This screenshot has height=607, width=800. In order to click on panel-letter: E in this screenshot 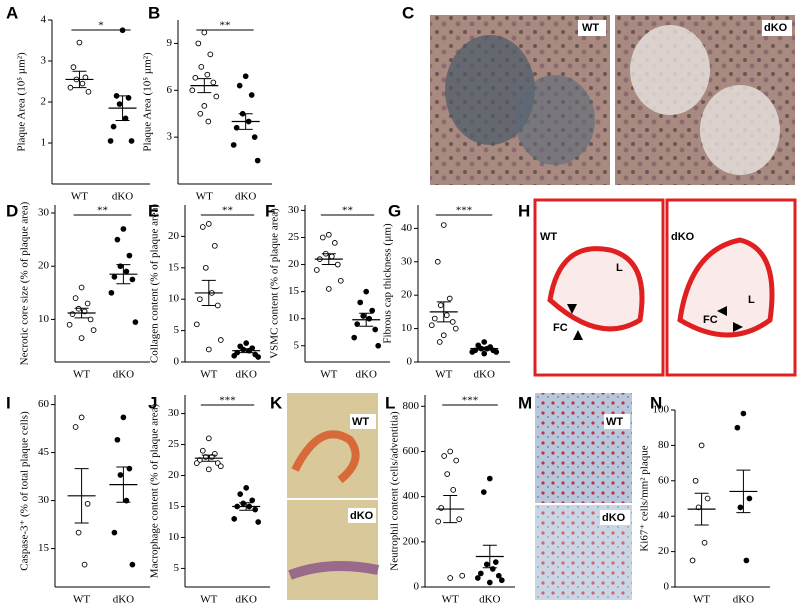, I will do `click(153, 210)`.